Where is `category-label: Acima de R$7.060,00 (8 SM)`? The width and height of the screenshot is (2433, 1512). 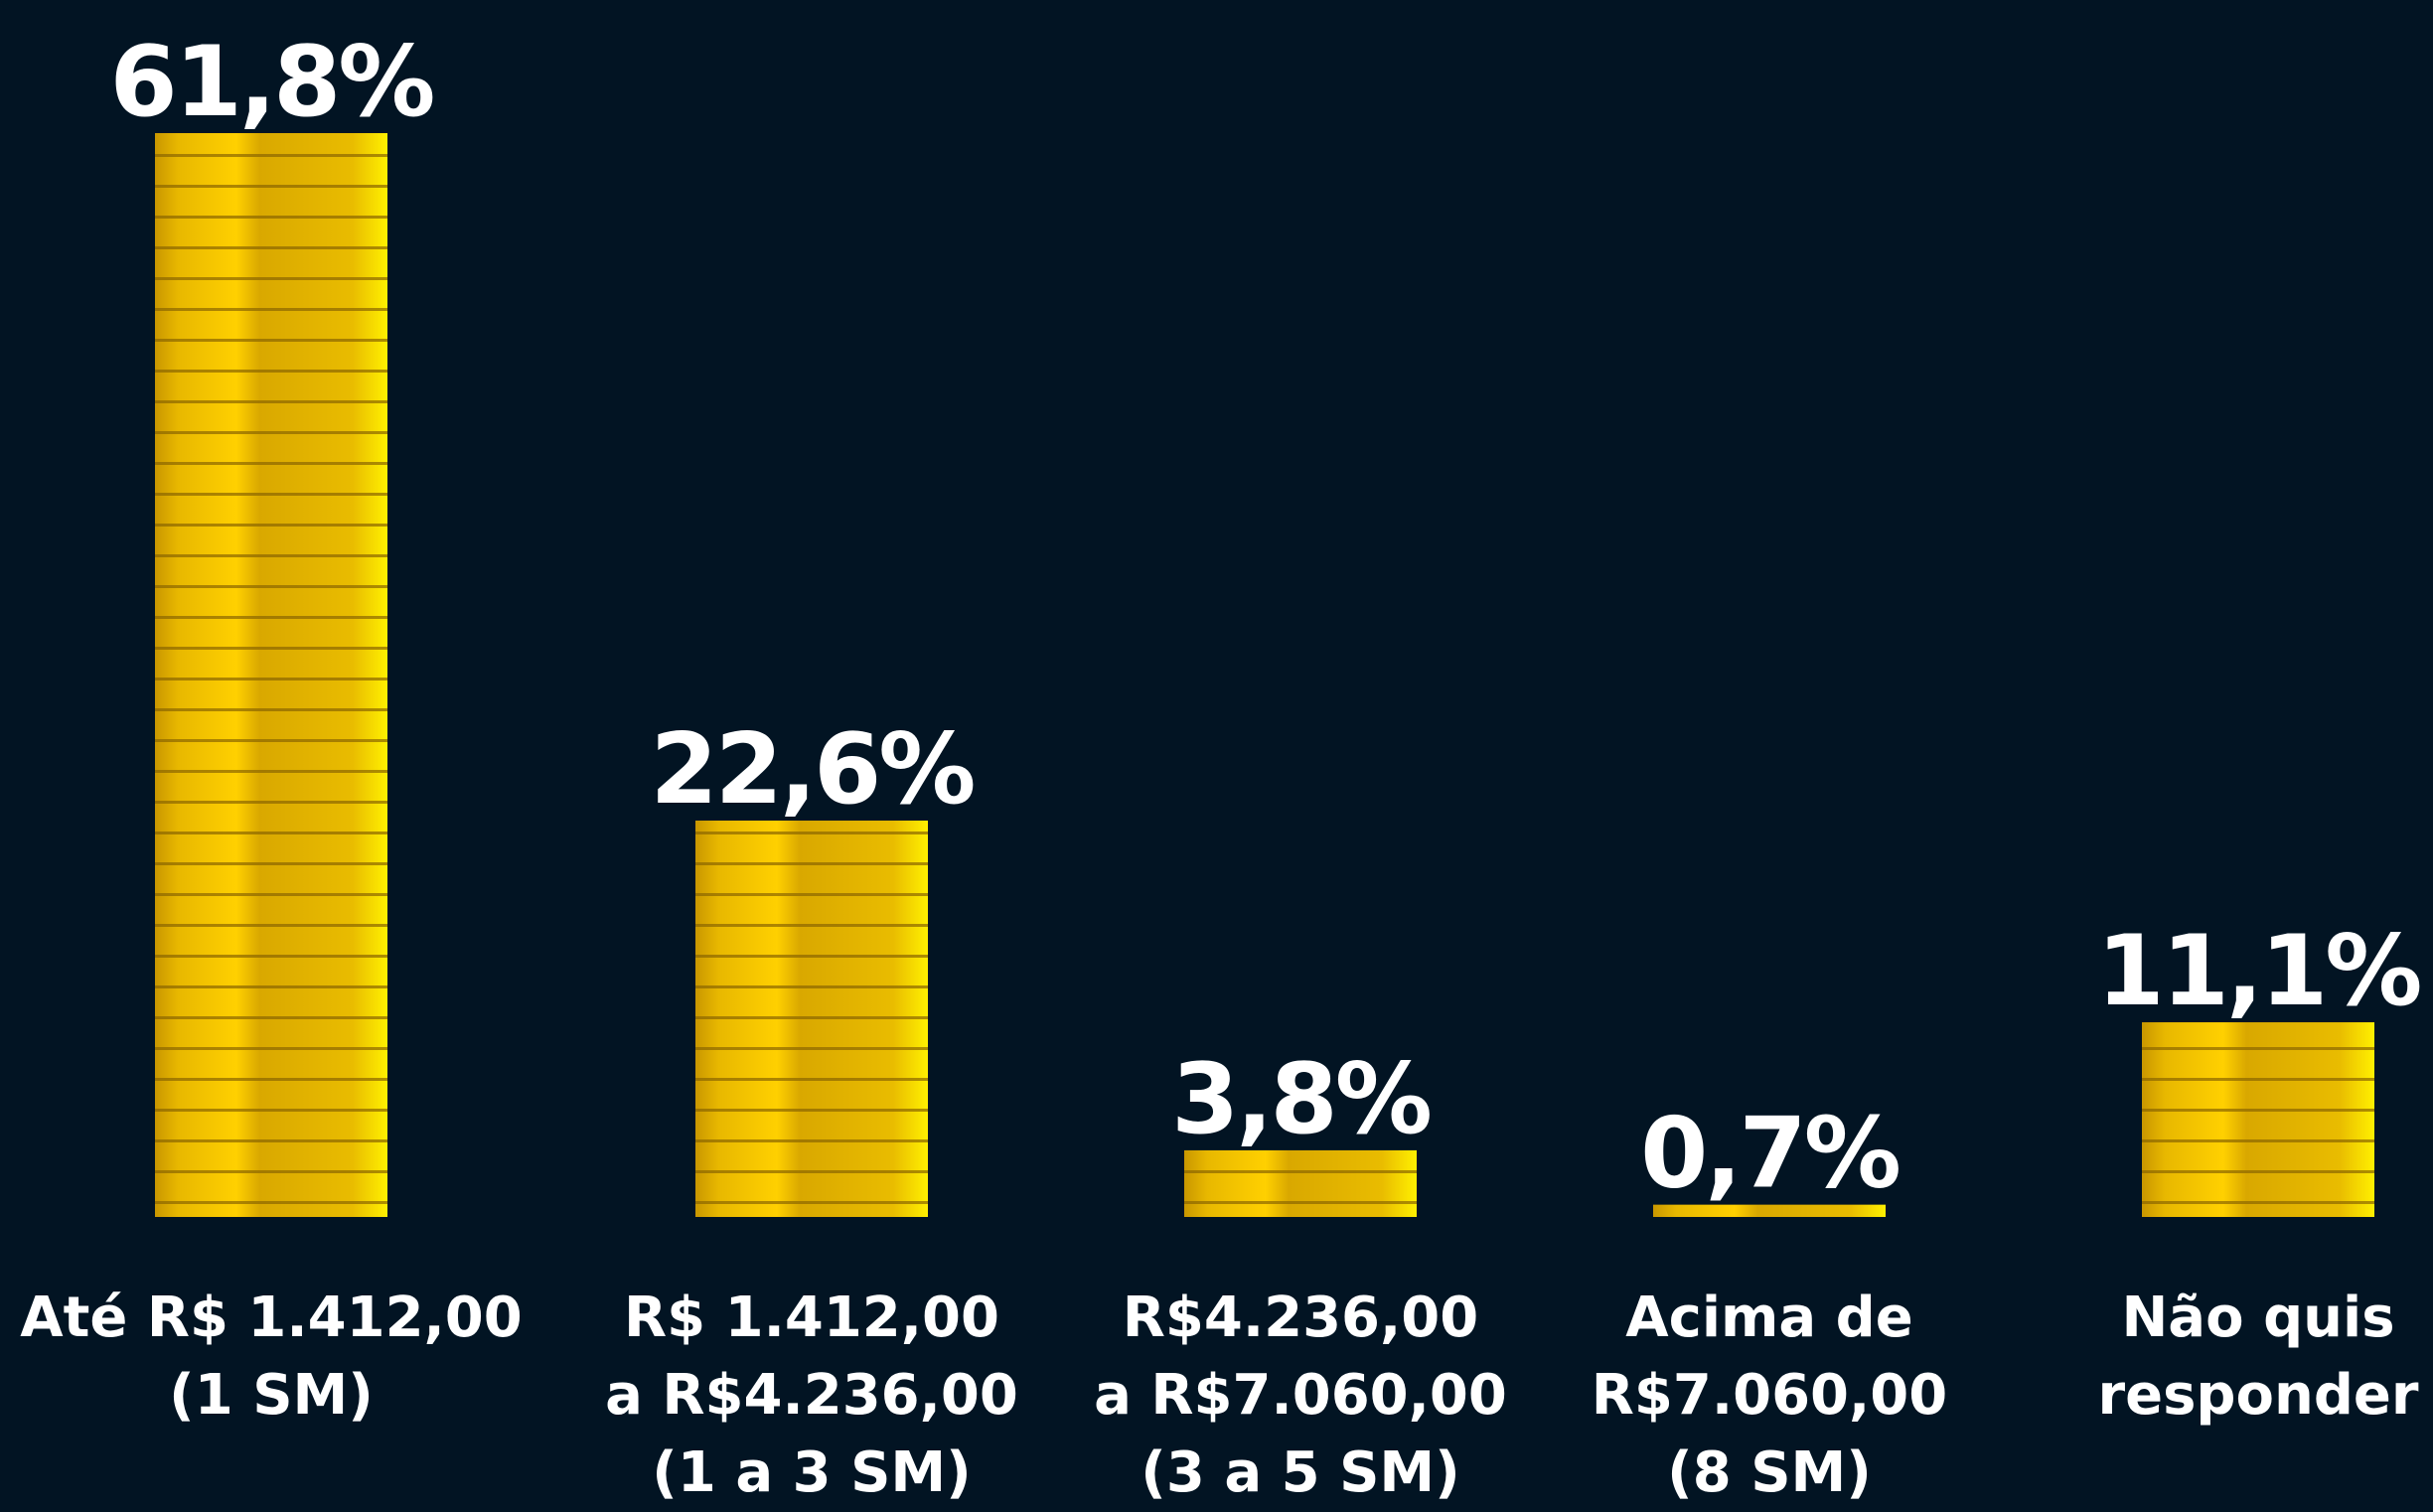 category-label: Acima de R$7.060,00 (8 SM) is located at coordinates (1769, 1395).